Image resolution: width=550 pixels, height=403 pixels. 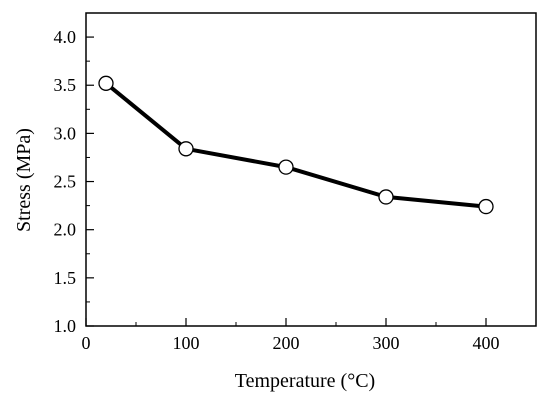 What do you see at coordinates (65, 326) in the screenshot?
I see `y-tick-label: 1.0` at bounding box center [65, 326].